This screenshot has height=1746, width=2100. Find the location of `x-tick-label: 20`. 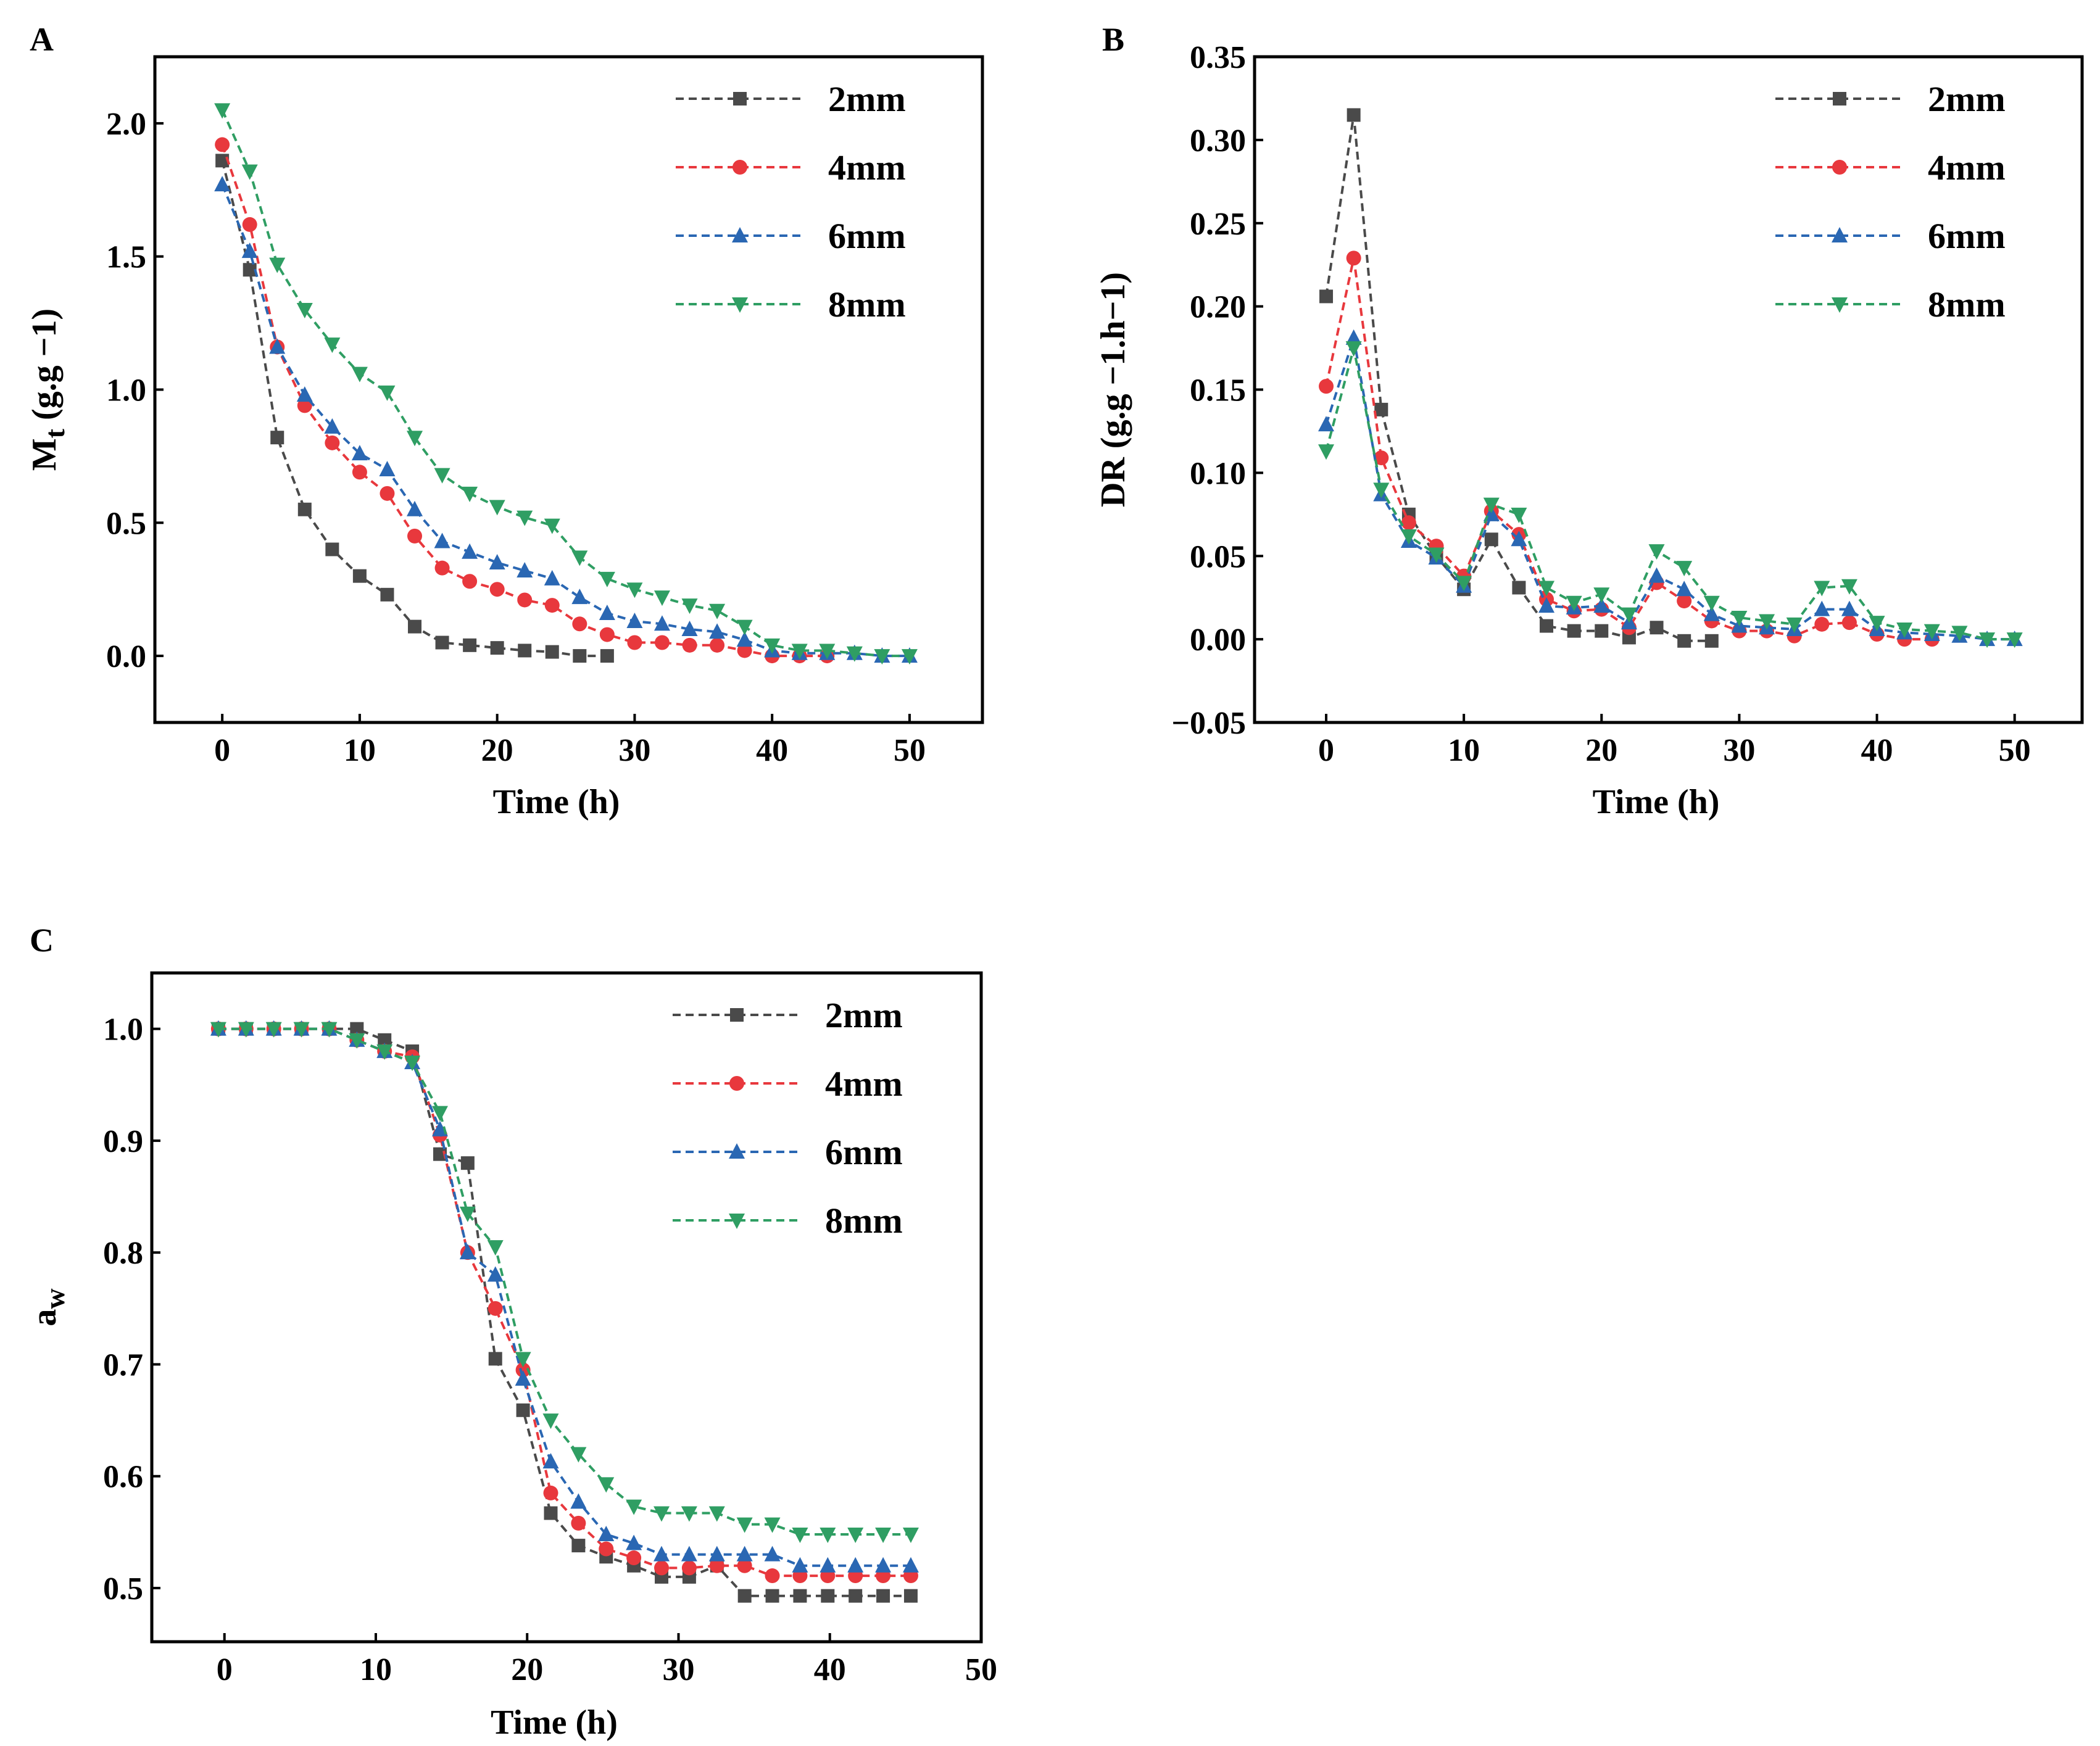

x-tick-label: 20 is located at coordinates (1601, 750).